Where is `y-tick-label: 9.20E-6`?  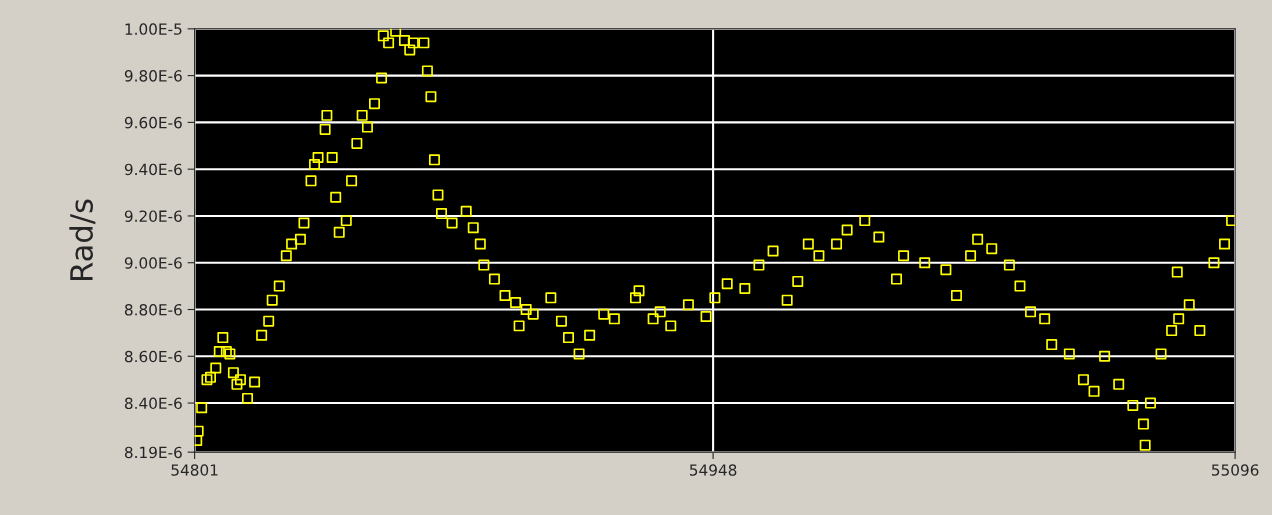
y-tick-label: 9.20E-6 is located at coordinates (153, 216).